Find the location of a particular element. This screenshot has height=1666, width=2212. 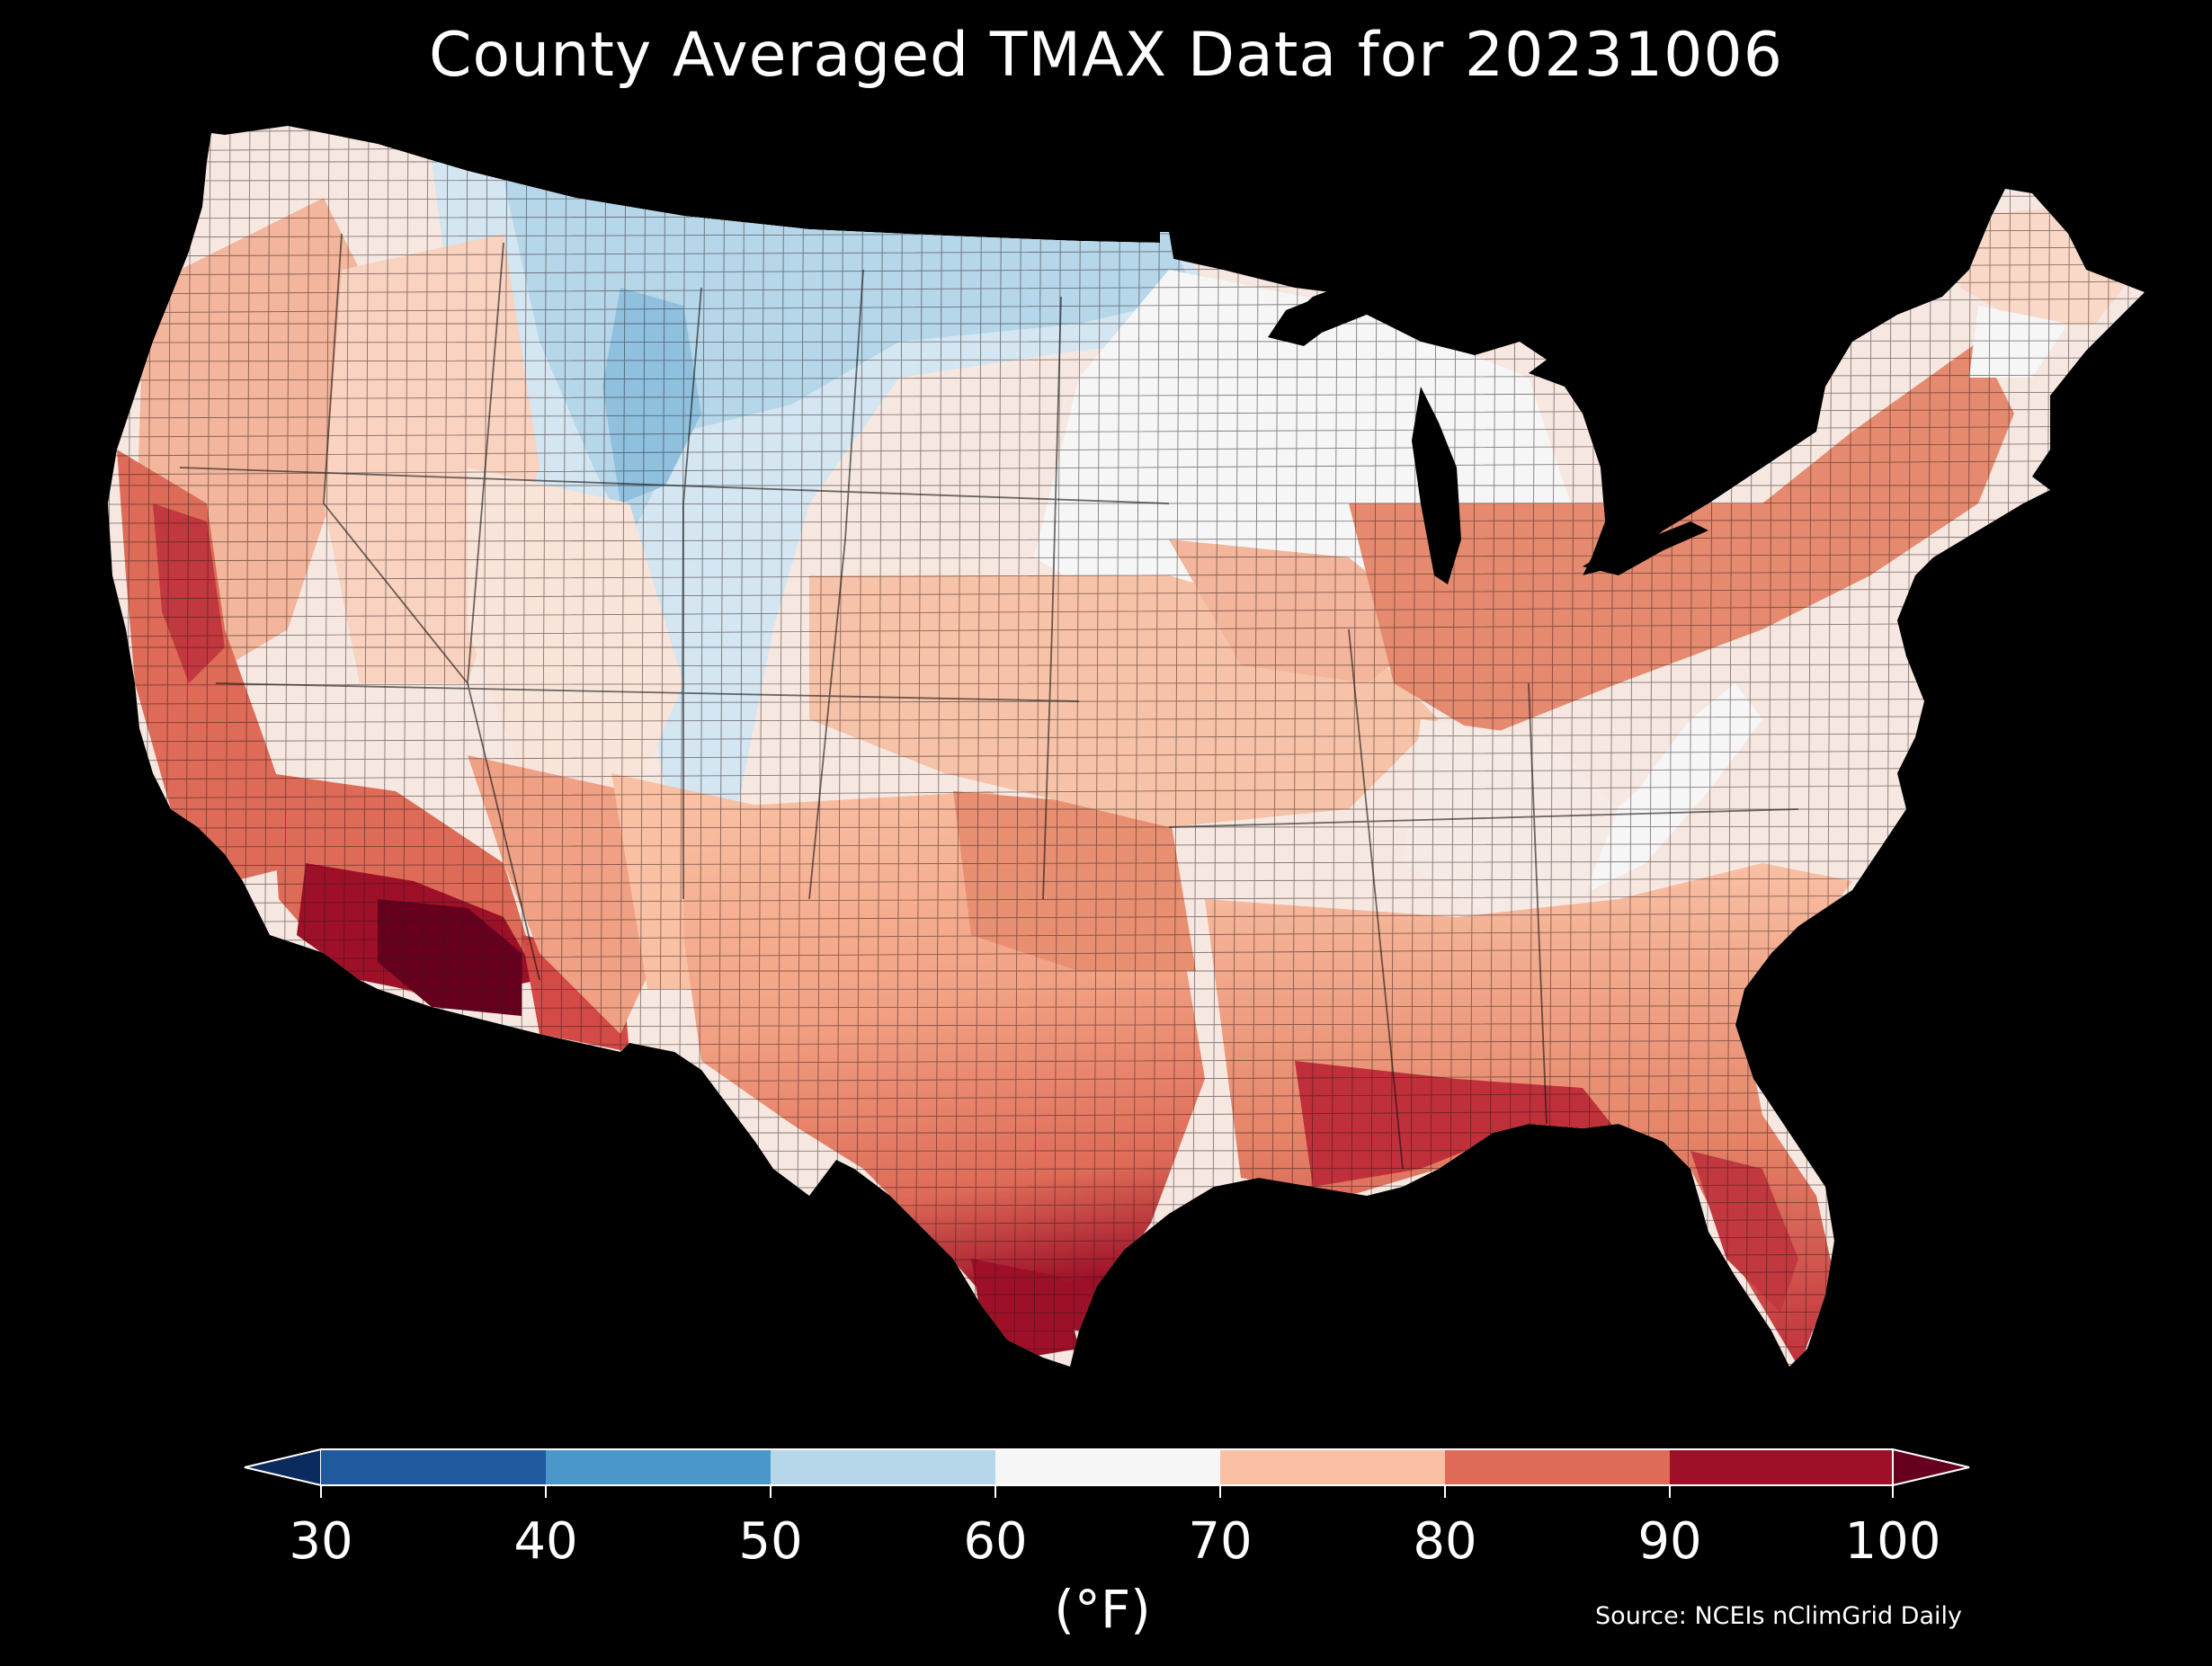

colorbar-units-label: (°F) is located at coordinates (1105, 1610).